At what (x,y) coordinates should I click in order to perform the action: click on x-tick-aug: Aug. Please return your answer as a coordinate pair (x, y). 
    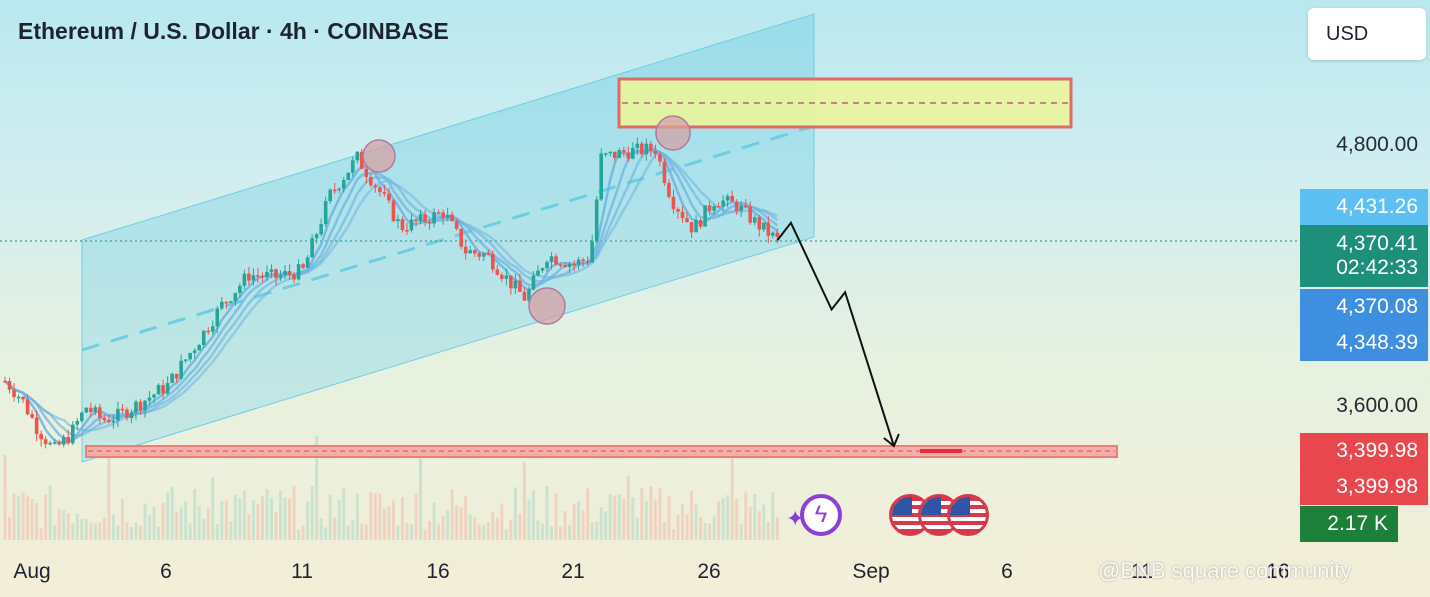
    Looking at the image, I should click on (32, 571).